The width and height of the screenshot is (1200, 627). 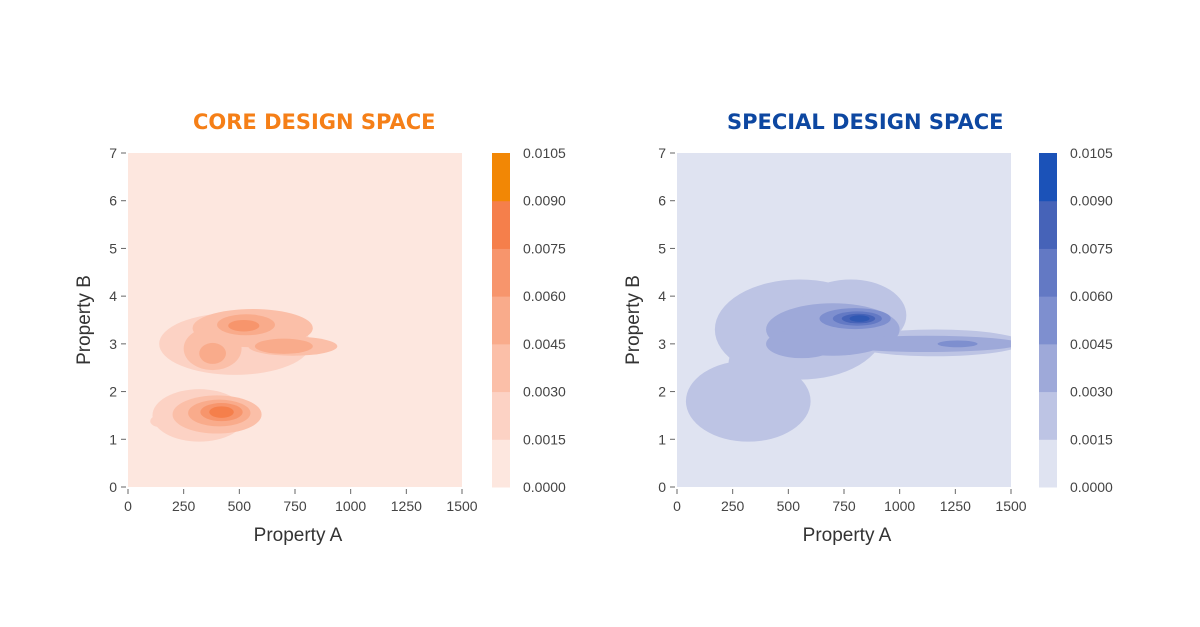 What do you see at coordinates (544, 201) in the screenshot?
I see `core-colorbar-label: 0.0090` at bounding box center [544, 201].